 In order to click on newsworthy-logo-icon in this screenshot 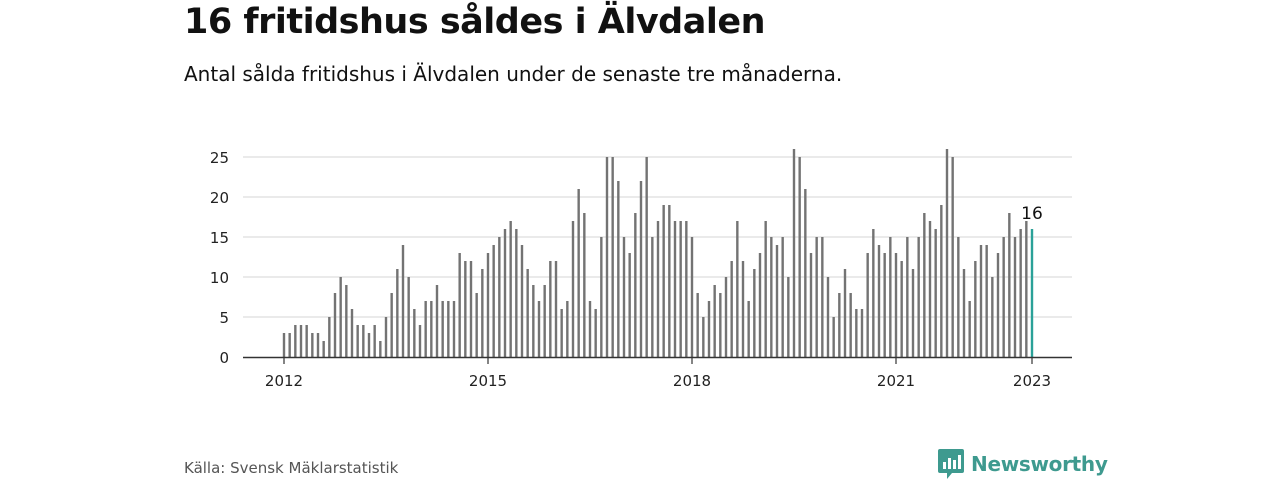, I will do `click(951, 464)`.